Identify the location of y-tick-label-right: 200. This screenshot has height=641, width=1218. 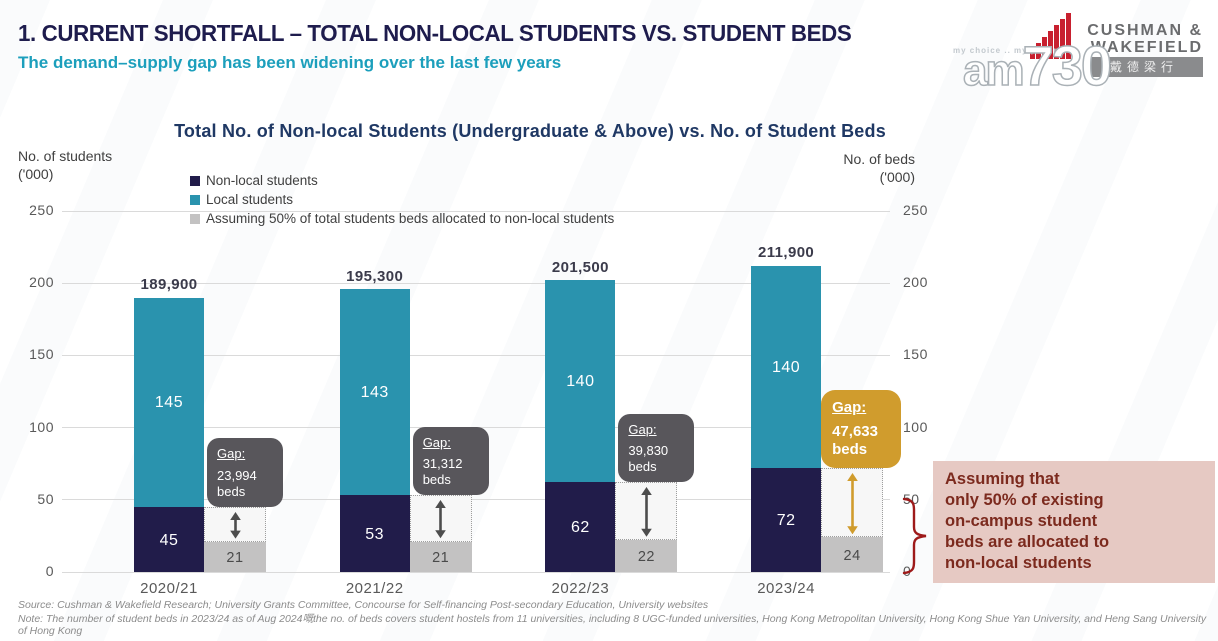
(915, 282).